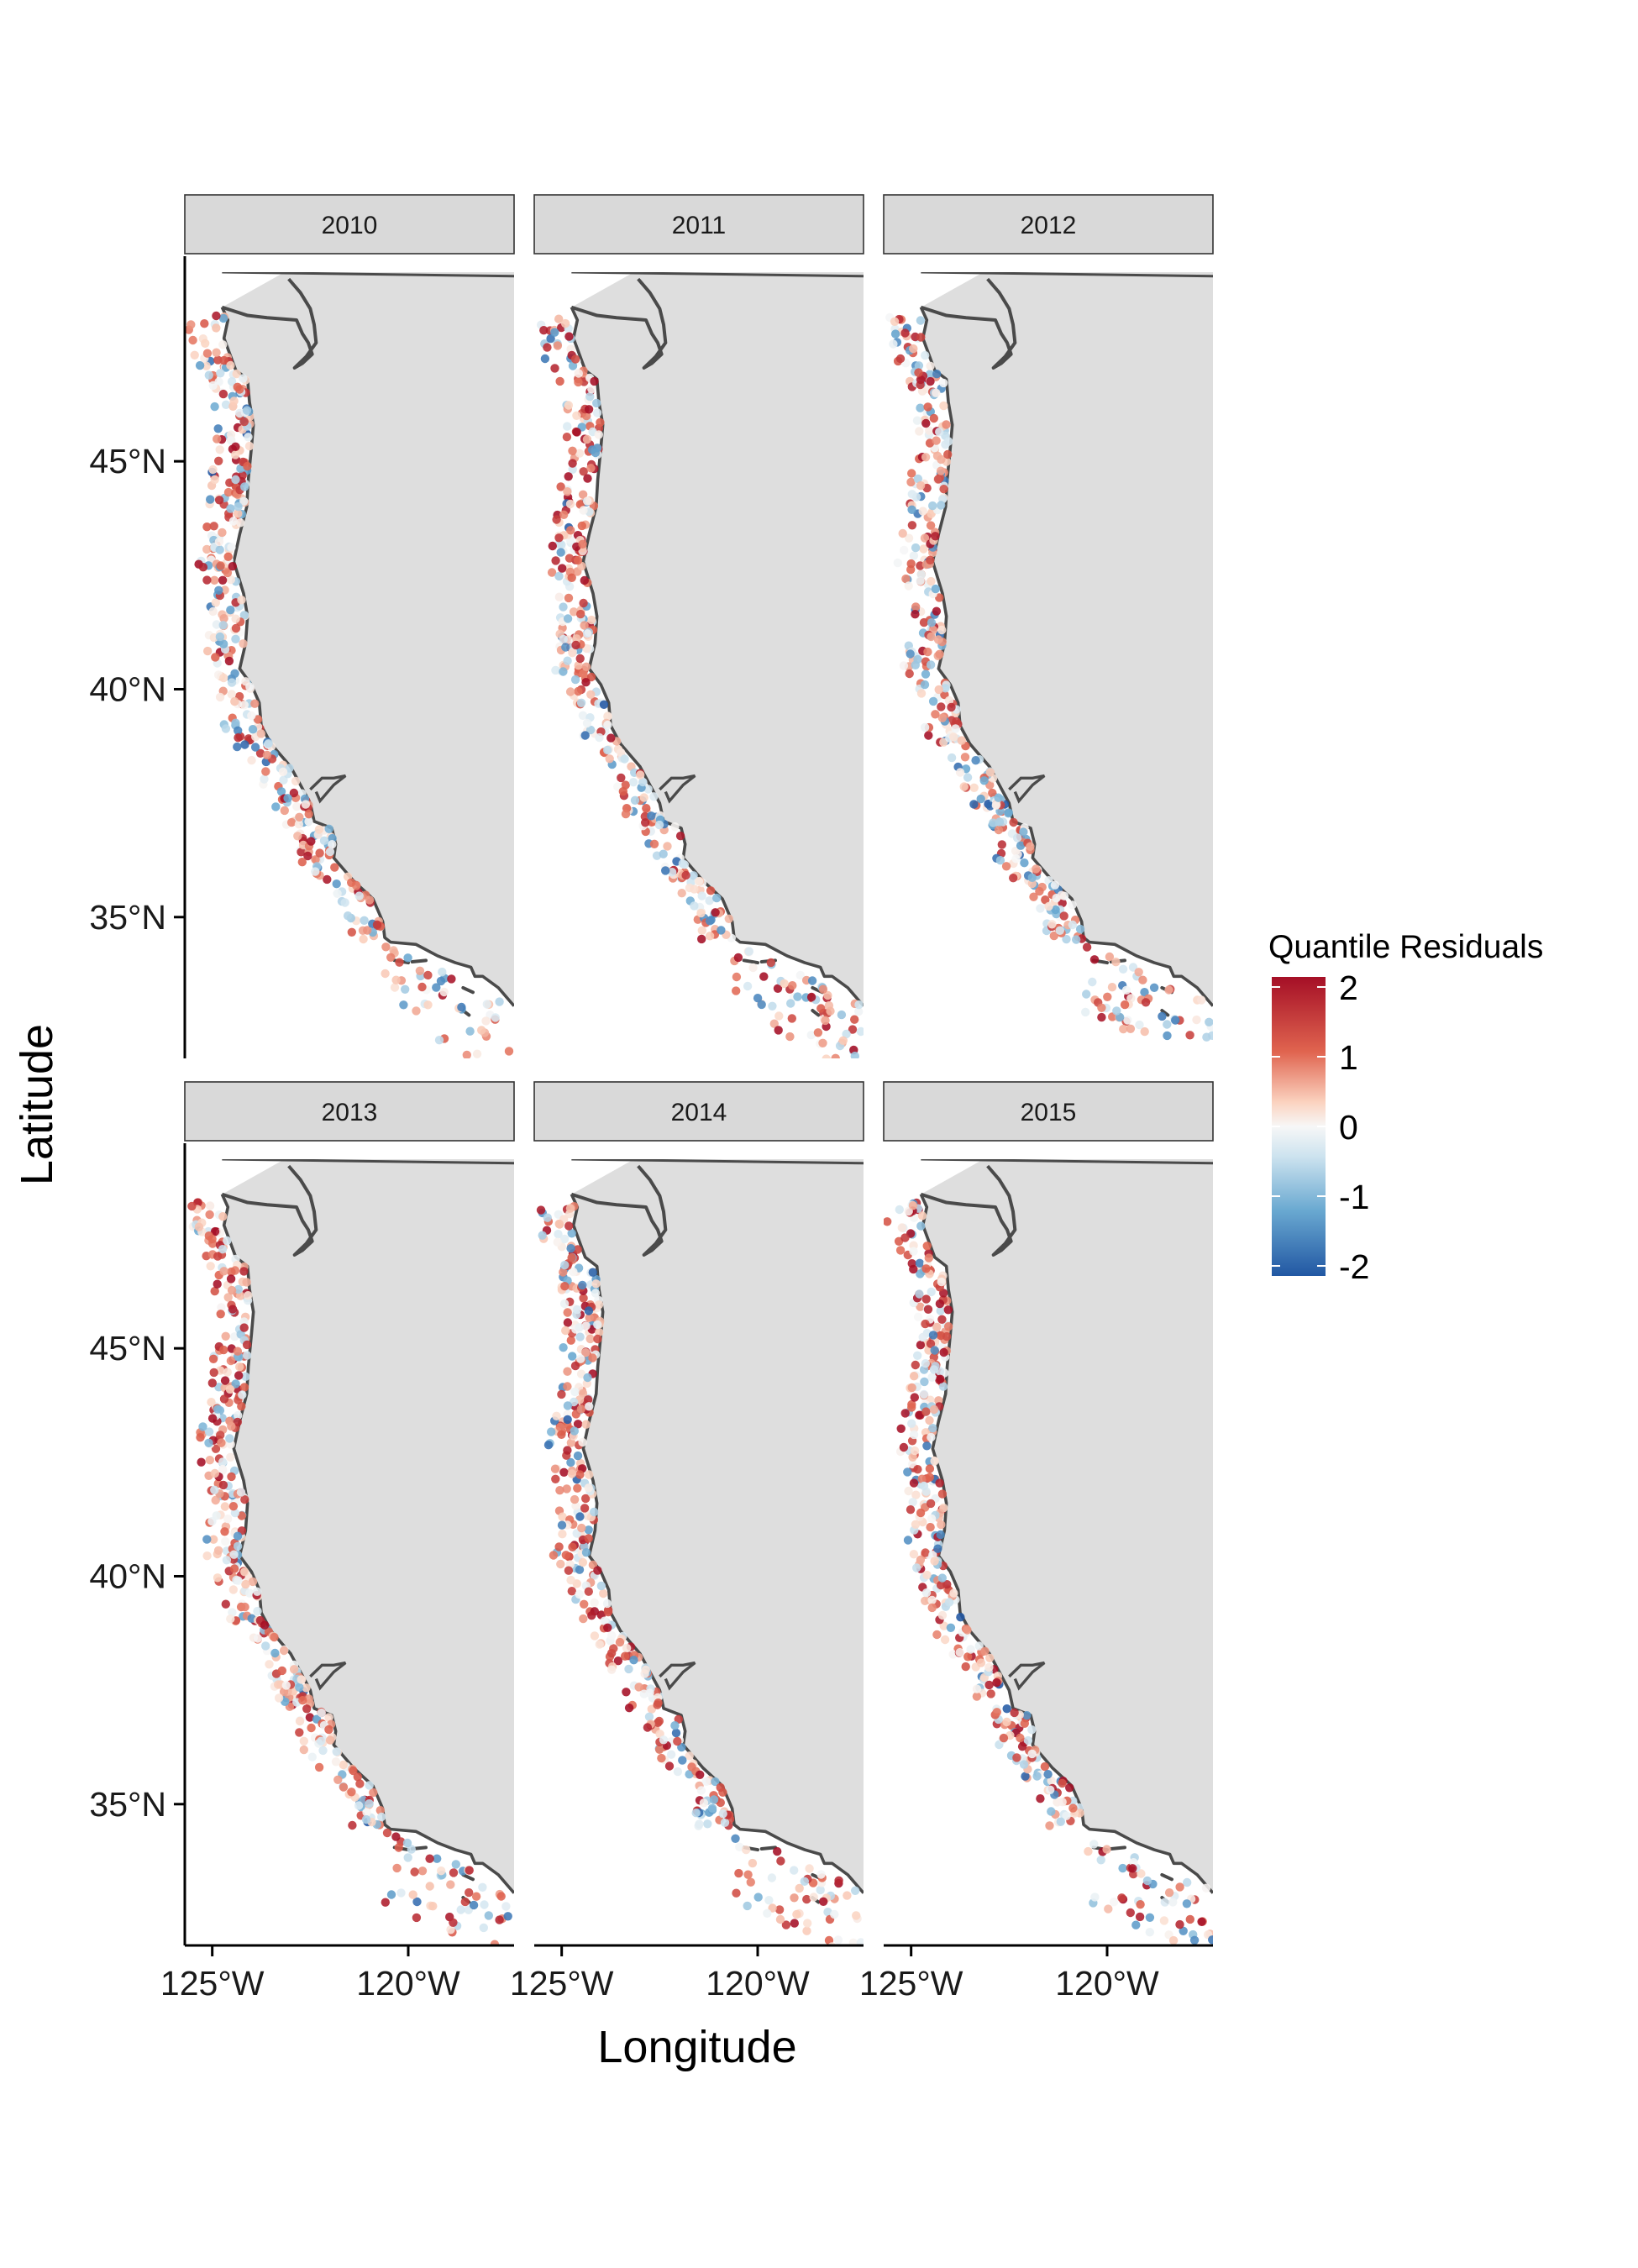 The height and width of the screenshot is (2268, 1638). What do you see at coordinates (328, 789) in the screenshot?
I see `sf-bay` at bounding box center [328, 789].